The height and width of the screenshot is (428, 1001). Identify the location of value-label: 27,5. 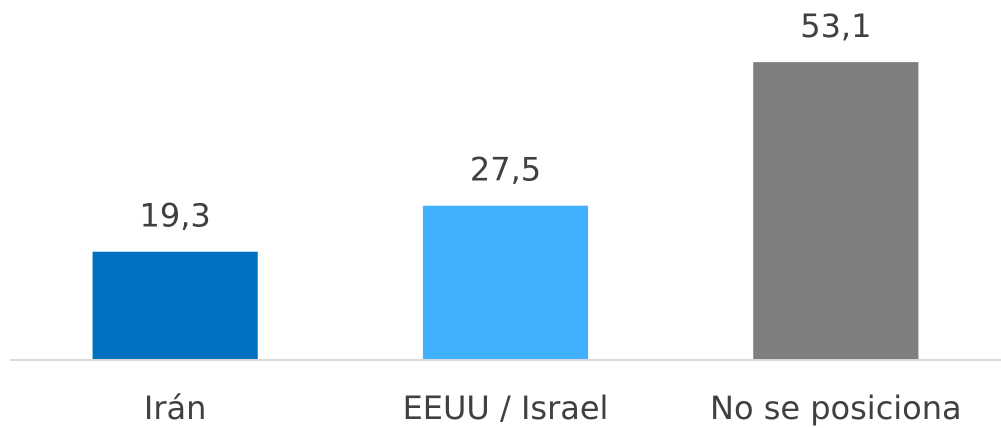
(505, 170).